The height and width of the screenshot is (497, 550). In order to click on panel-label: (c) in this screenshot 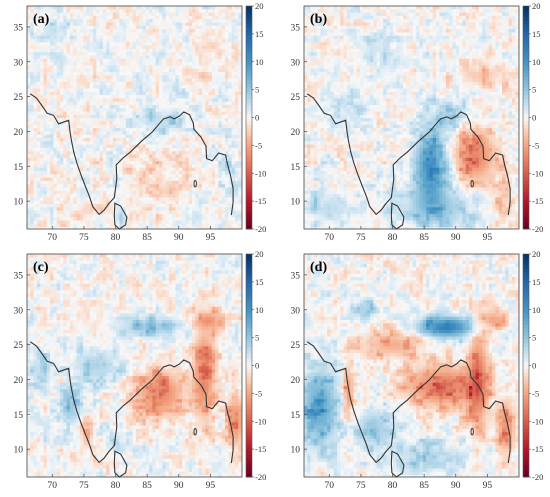, I will do `click(41, 267)`.